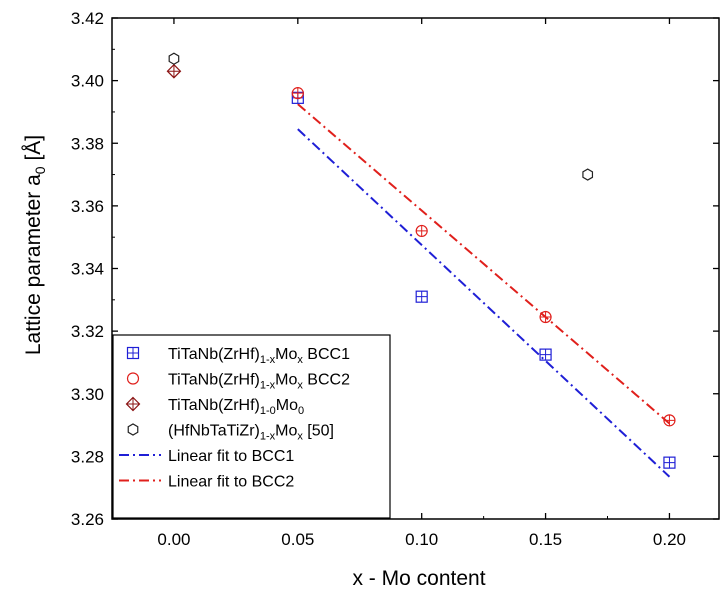 Image resolution: width=721 pixels, height=595 pixels. What do you see at coordinates (259, 382) in the screenshot?
I see `legend-label: TiTaNb(ZrHf)1-xMox BCC2` at bounding box center [259, 382].